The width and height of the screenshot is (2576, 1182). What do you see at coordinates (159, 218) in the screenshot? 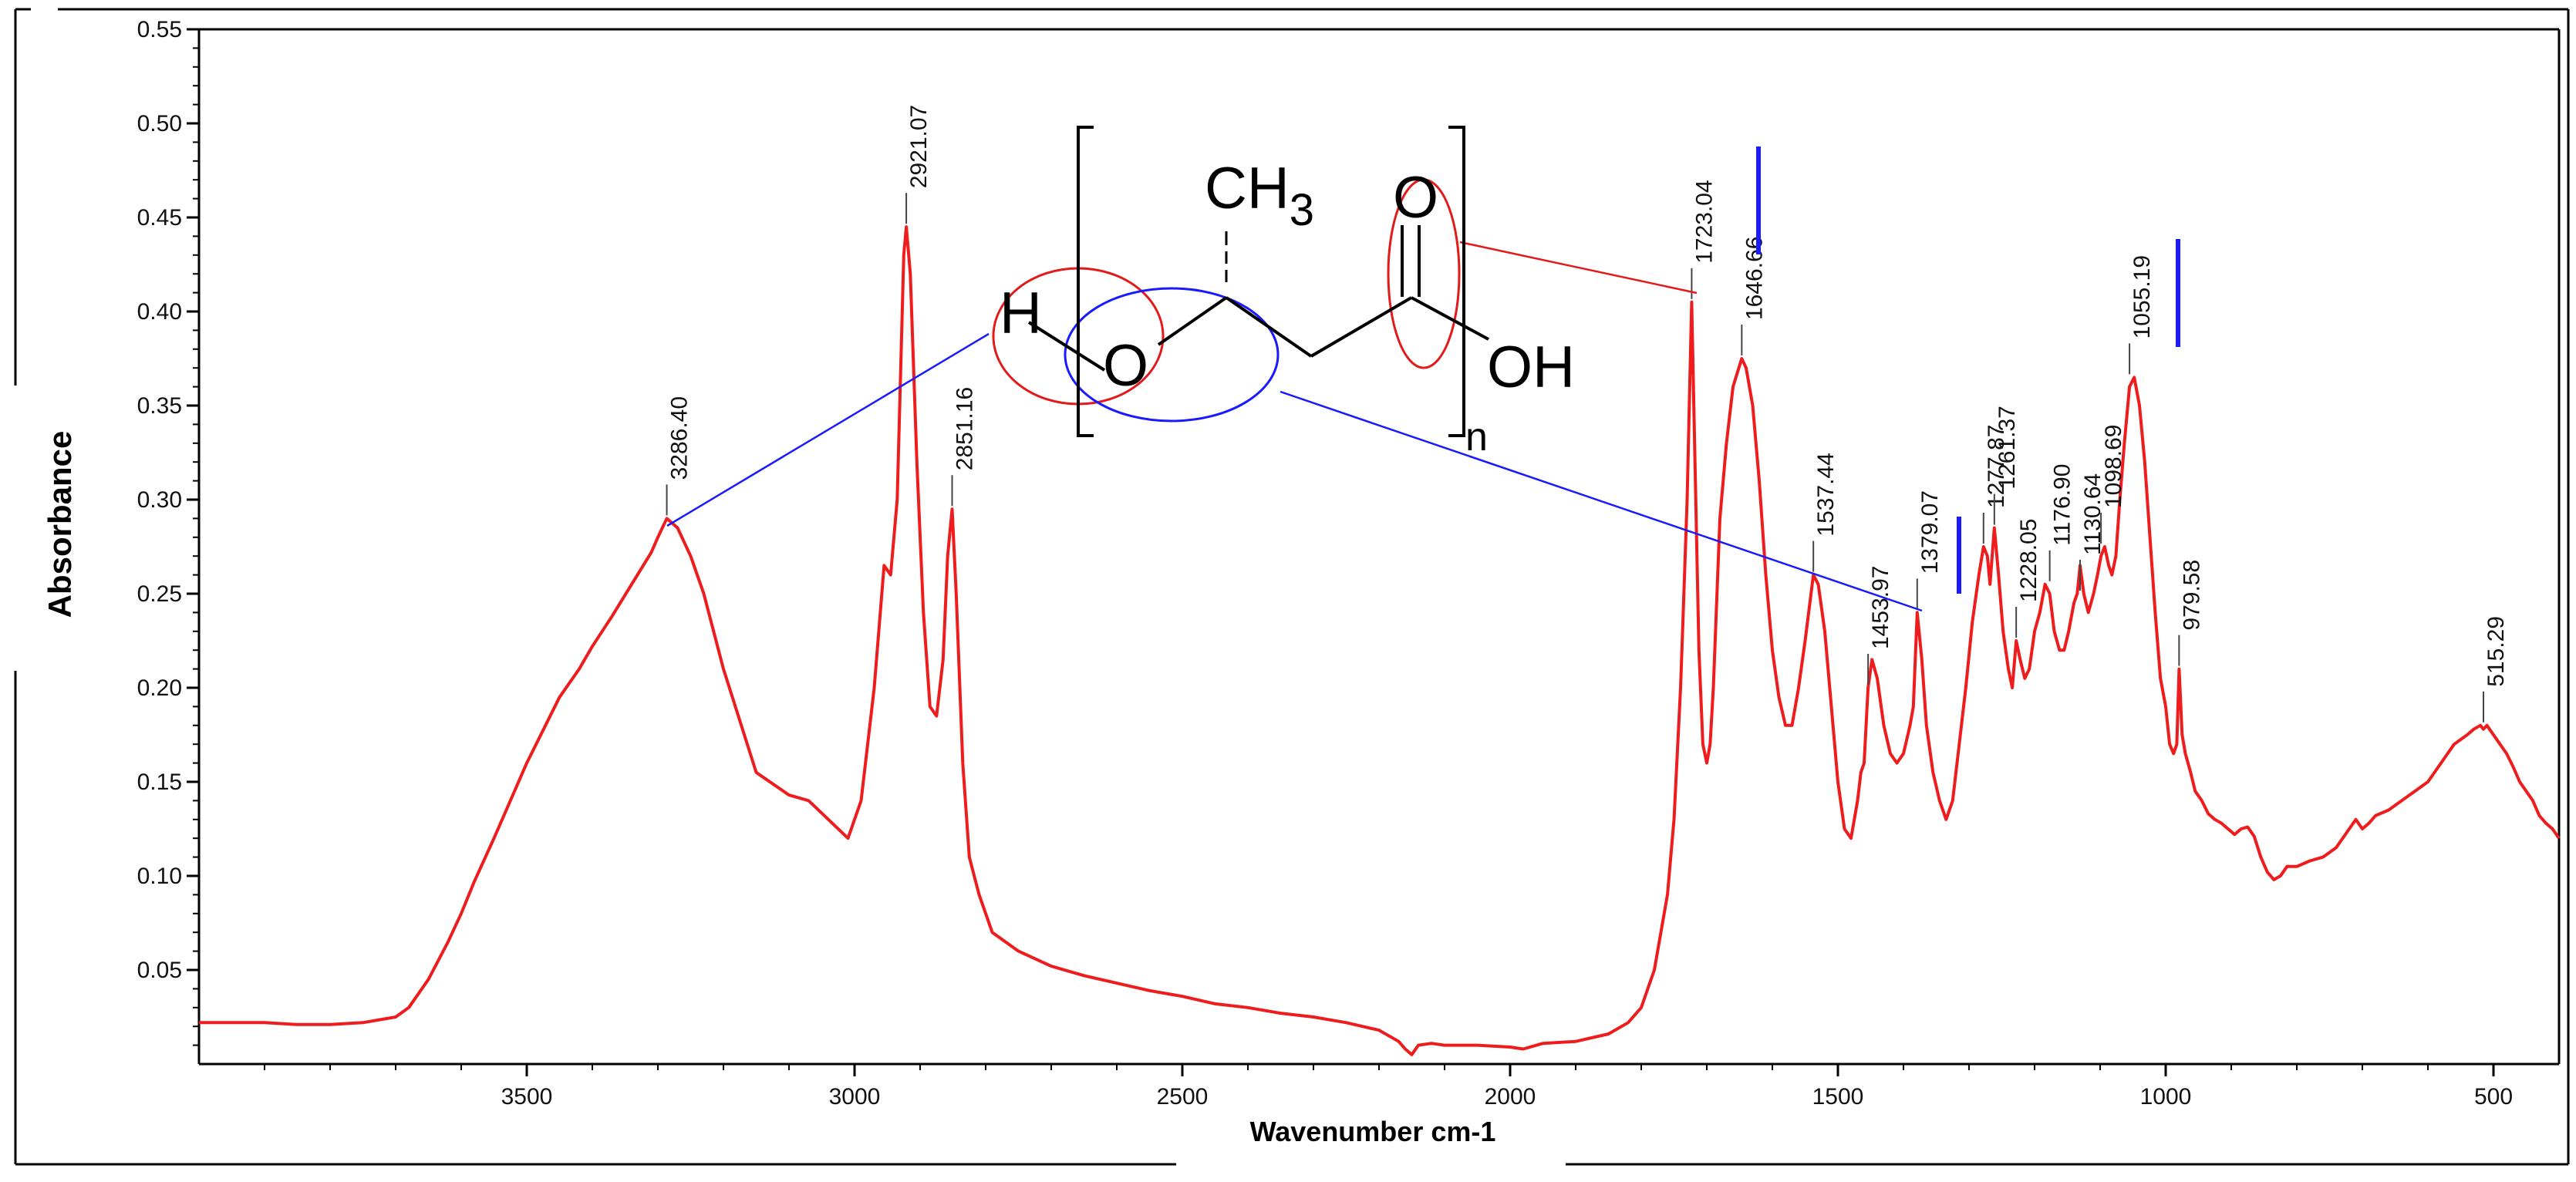
I see `y-tick-label: 0.45` at bounding box center [159, 218].